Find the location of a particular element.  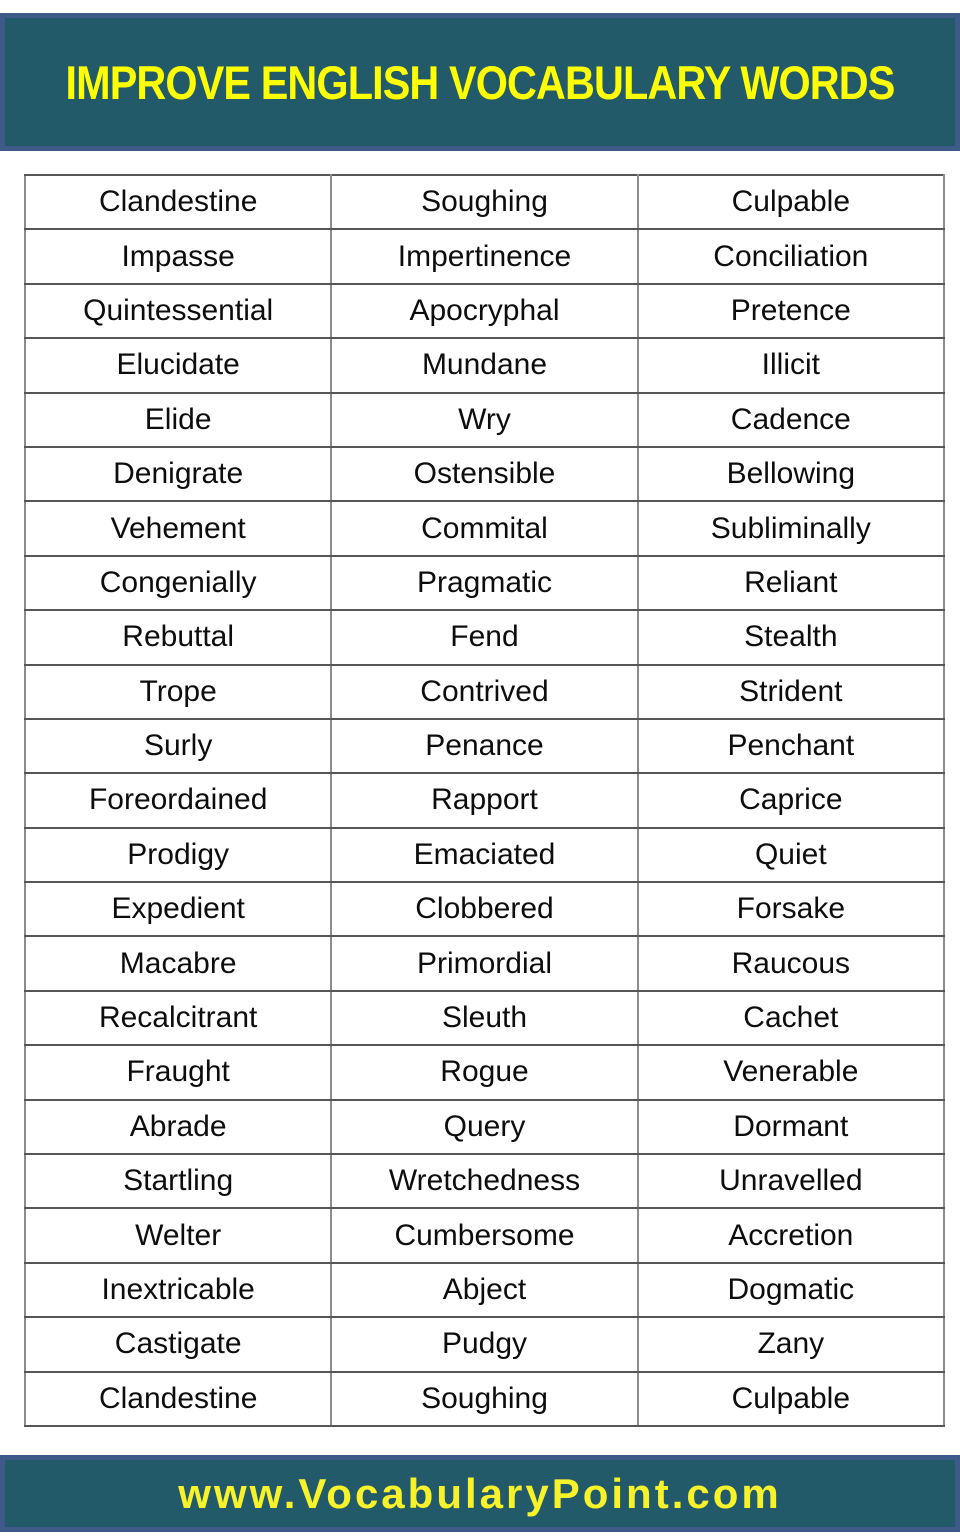

vocab-word-cell: Wretchedness is located at coordinates (484, 1181).